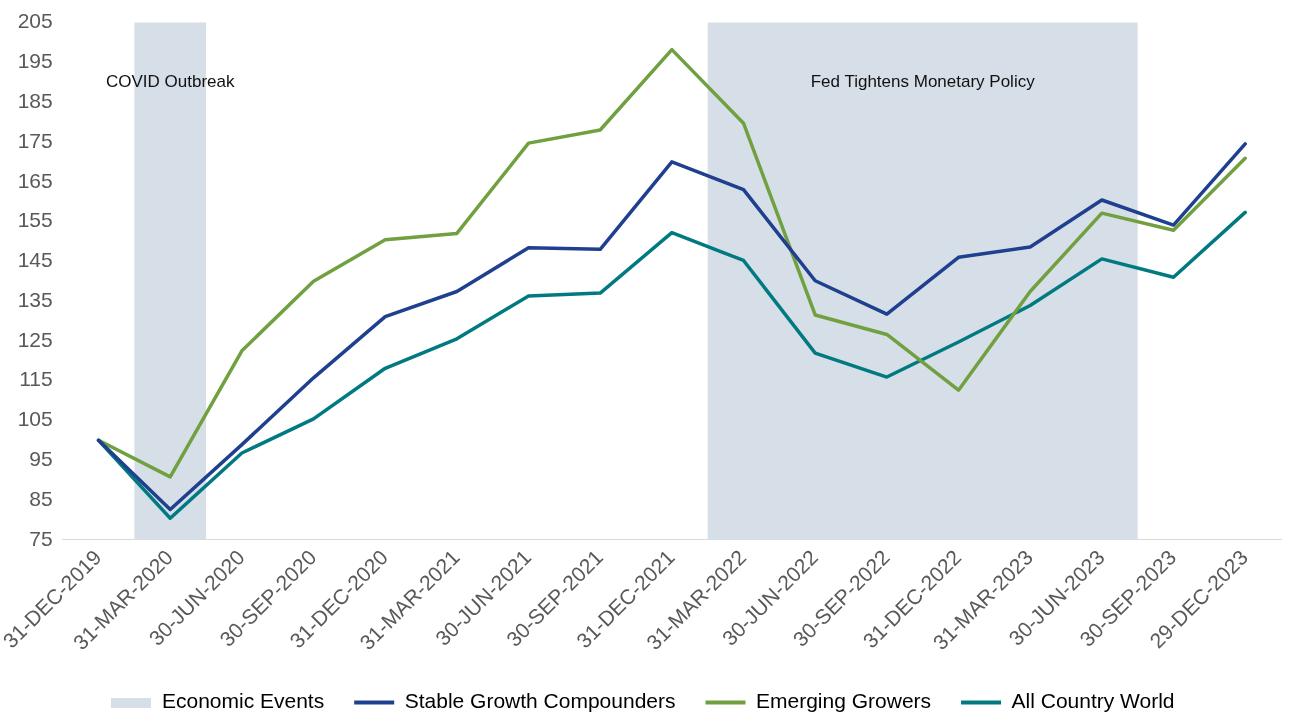 Image resolution: width=1301 pixels, height=723 pixels. What do you see at coordinates (35, 260) in the screenshot?
I see `y-tick-label: 145` at bounding box center [35, 260].